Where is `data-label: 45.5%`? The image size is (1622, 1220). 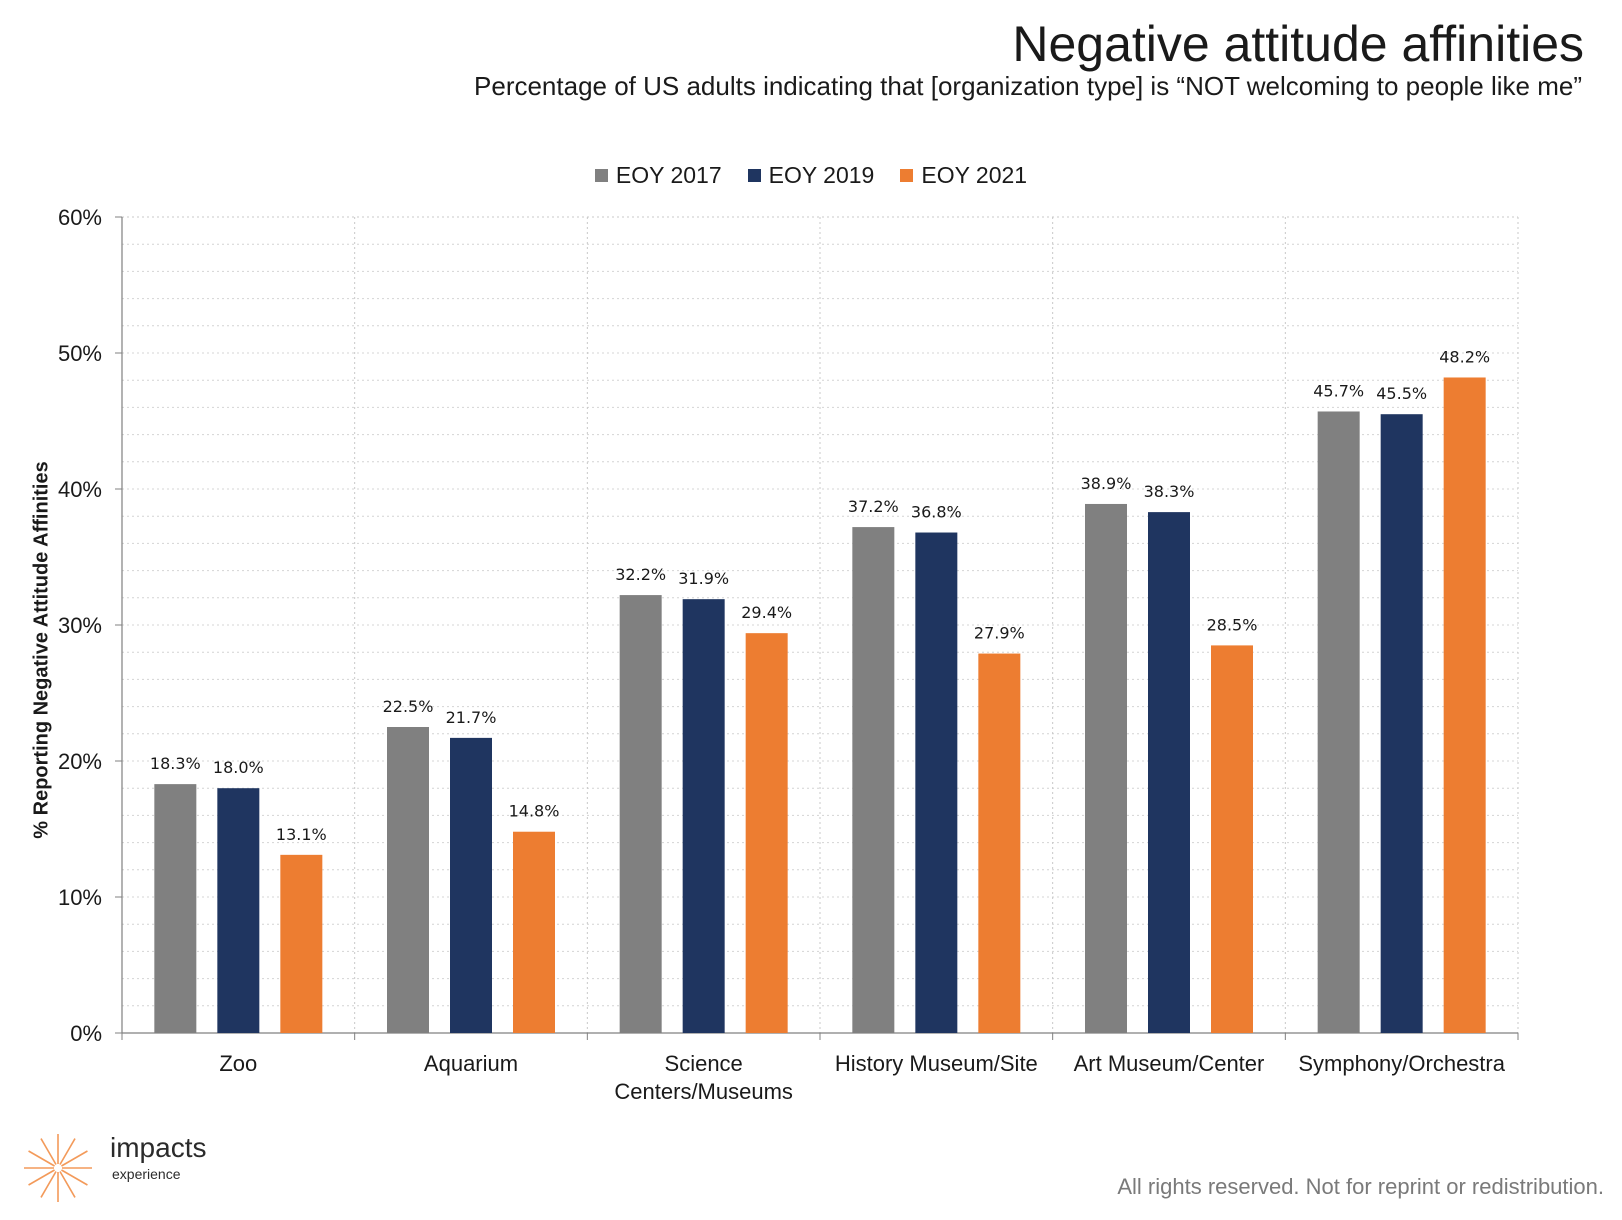
data-label: 45.5% is located at coordinates (1401, 393).